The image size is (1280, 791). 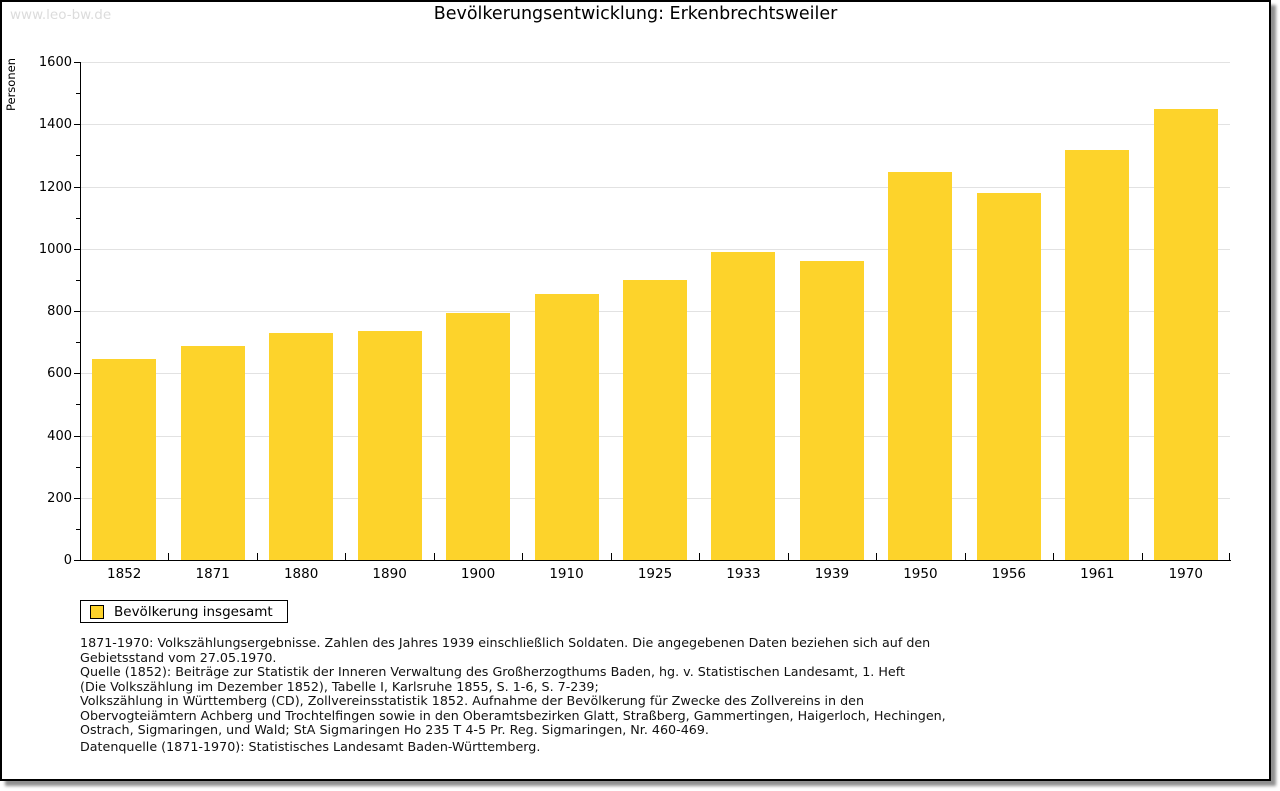 What do you see at coordinates (124, 574) in the screenshot?
I see `x-label-1852: 1852` at bounding box center [124, 574].